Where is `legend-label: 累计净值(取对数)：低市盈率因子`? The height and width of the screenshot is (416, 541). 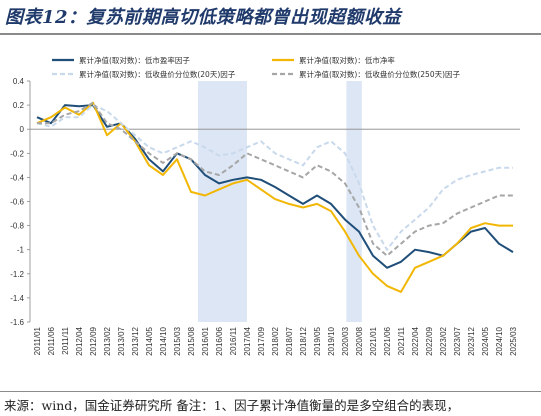
legend-label: 累计净值(取对数)：低市盈率因子 is located at coordinates (134, 60).